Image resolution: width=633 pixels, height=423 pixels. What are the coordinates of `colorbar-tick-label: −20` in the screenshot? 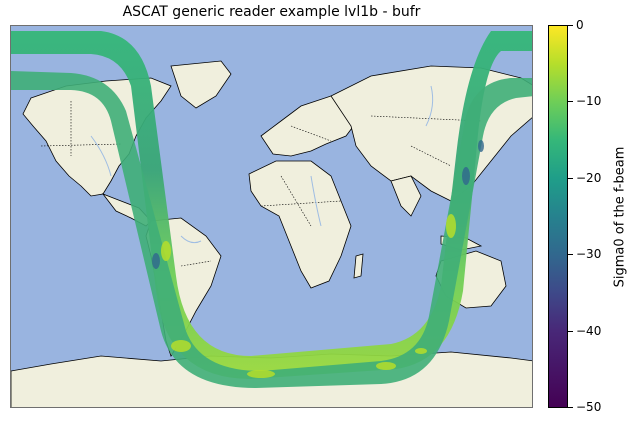 It's located at (589, 178).